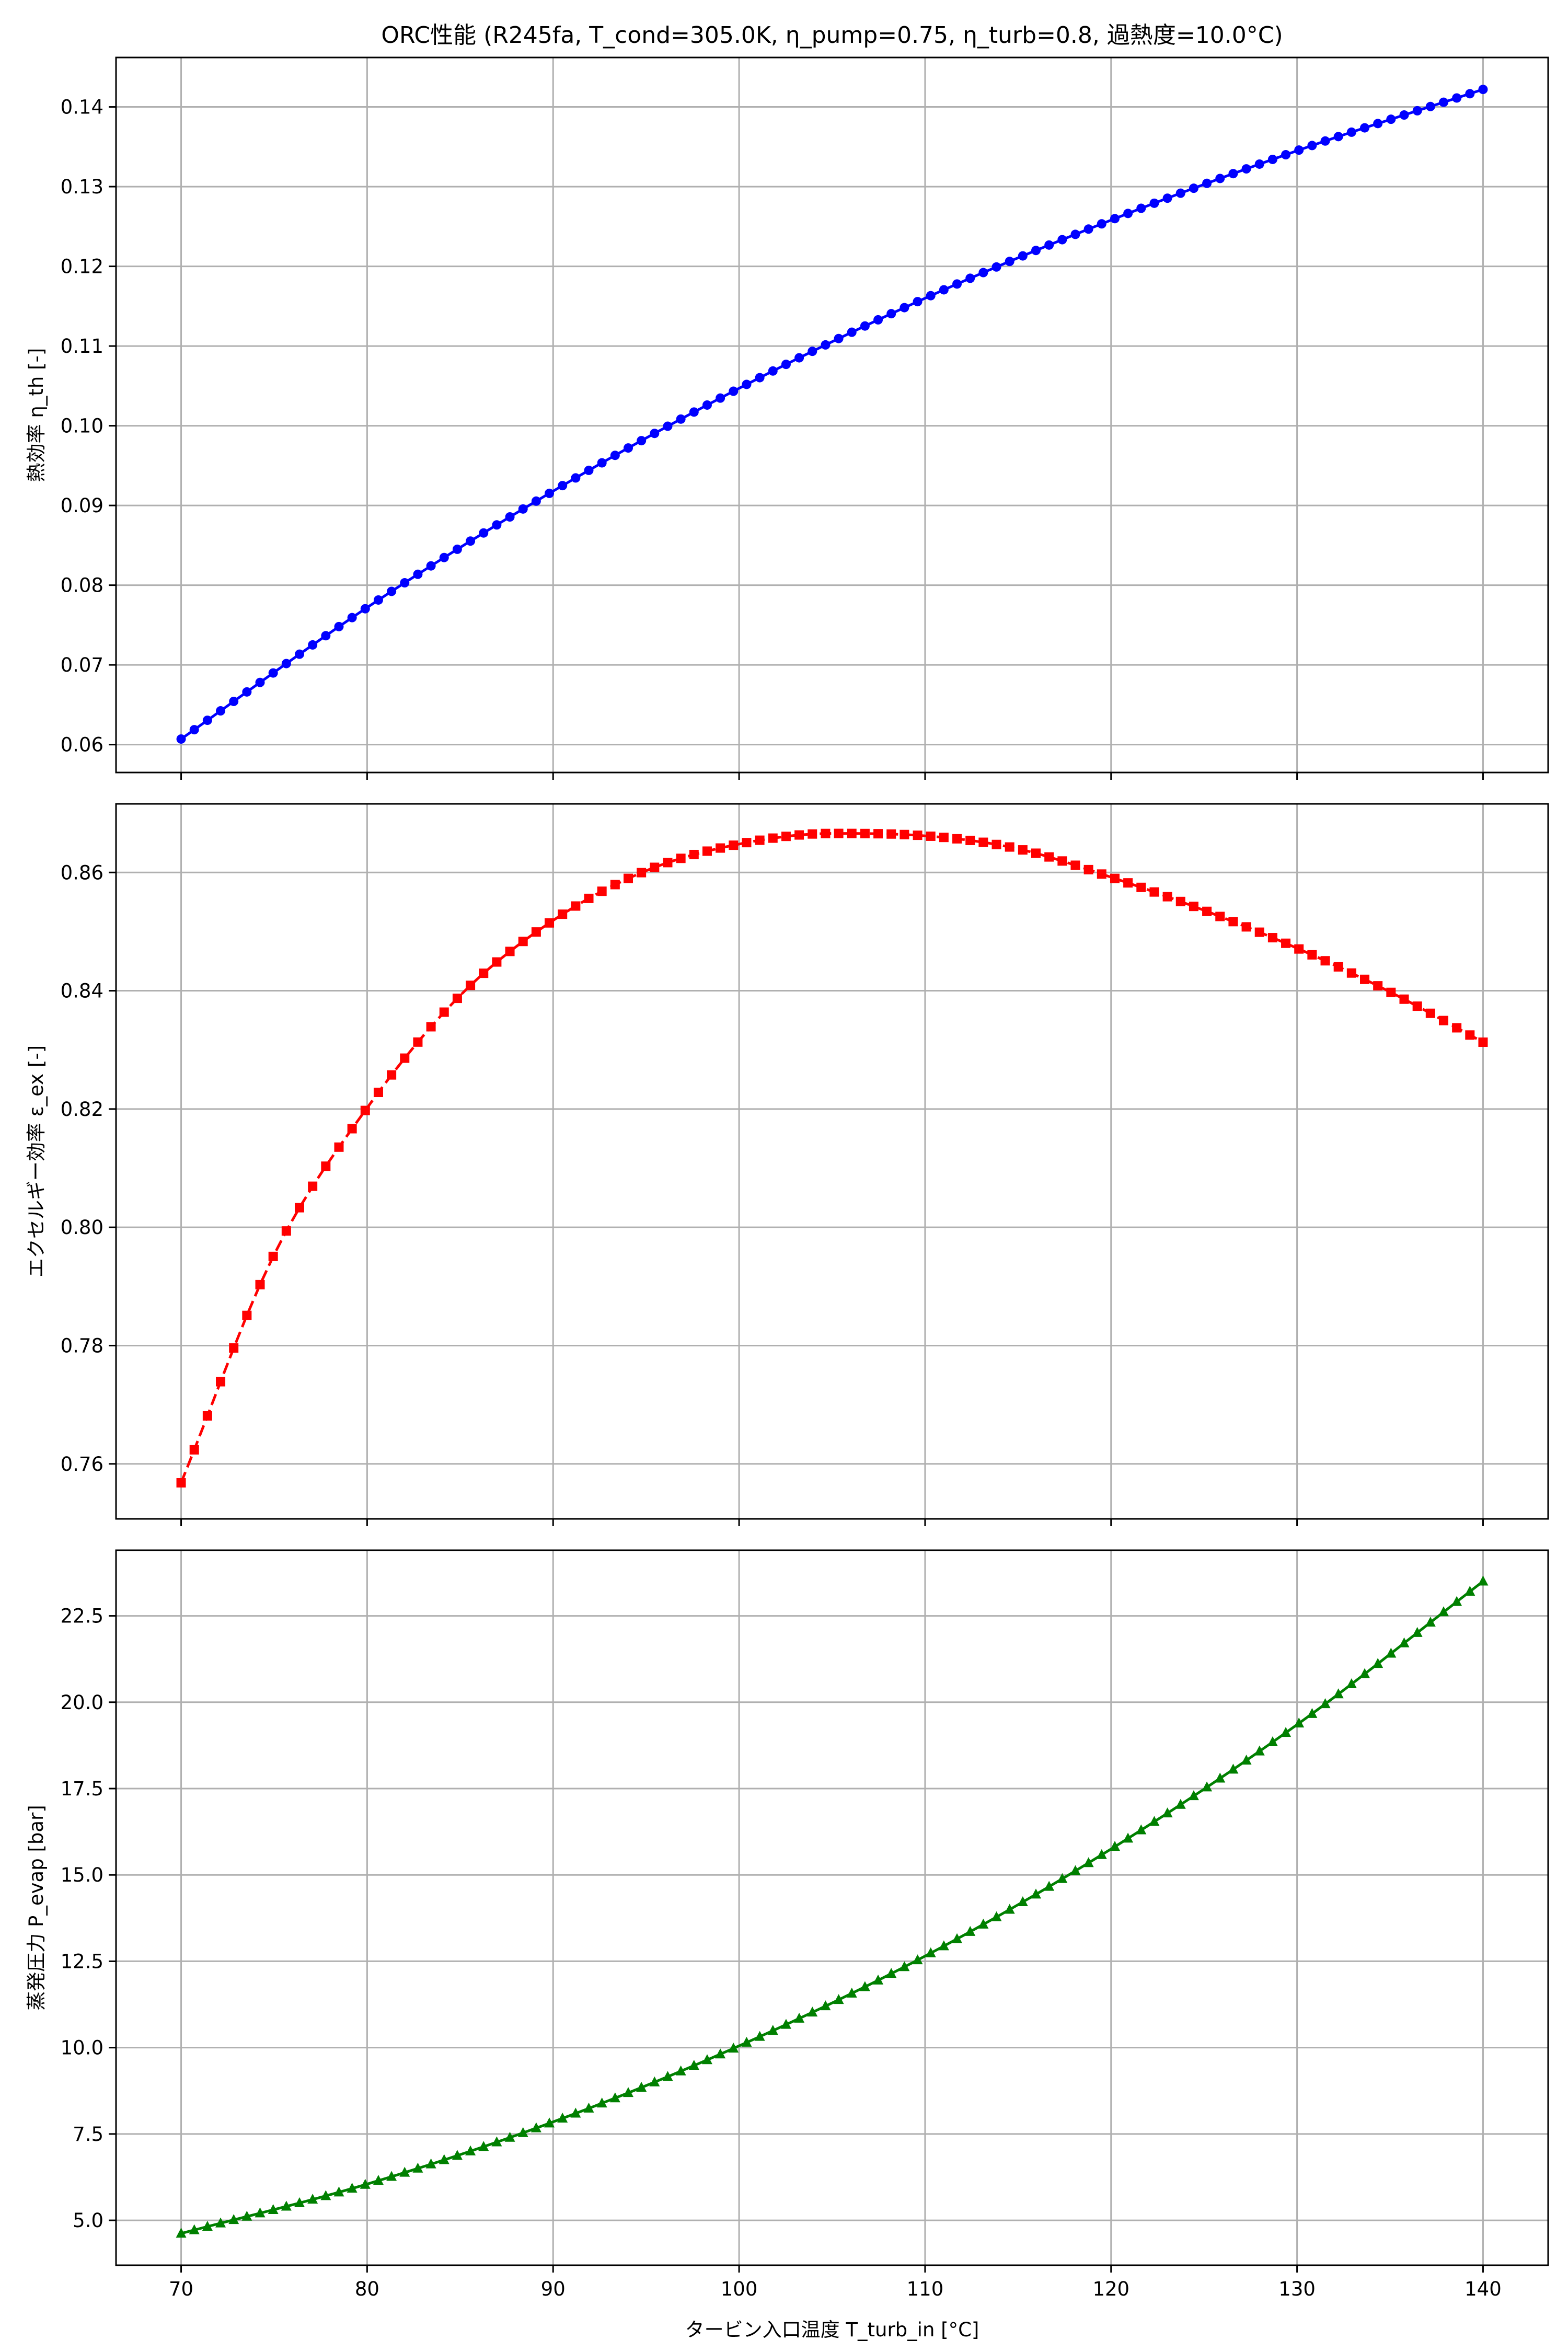 The height and width of the screenshot is (2352, 1568). Describe the element at coordinates (36, 415) in the screenshot. I see `y-axis-label: 熱効率 η_th [-]` at that location.